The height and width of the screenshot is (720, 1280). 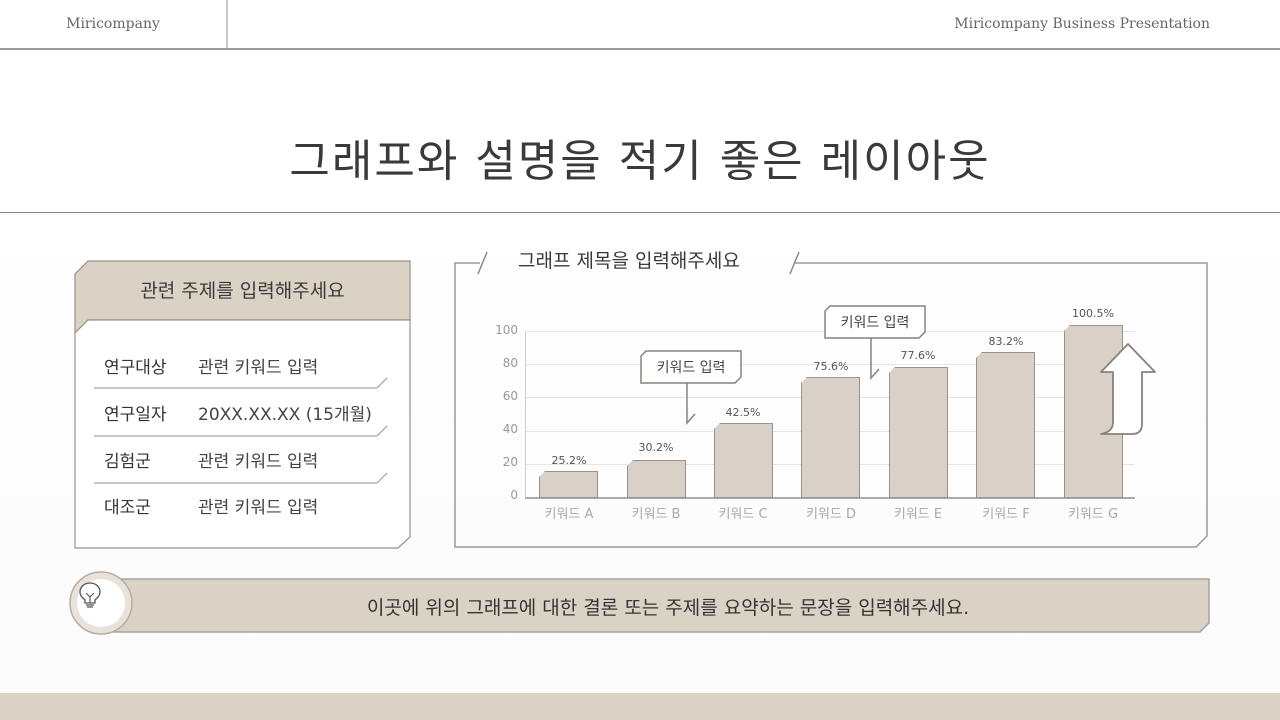 What do you see at coordinates (510, 429) in the screenshot?
I see `y-tick: 40` at bounding box center [510, 429].